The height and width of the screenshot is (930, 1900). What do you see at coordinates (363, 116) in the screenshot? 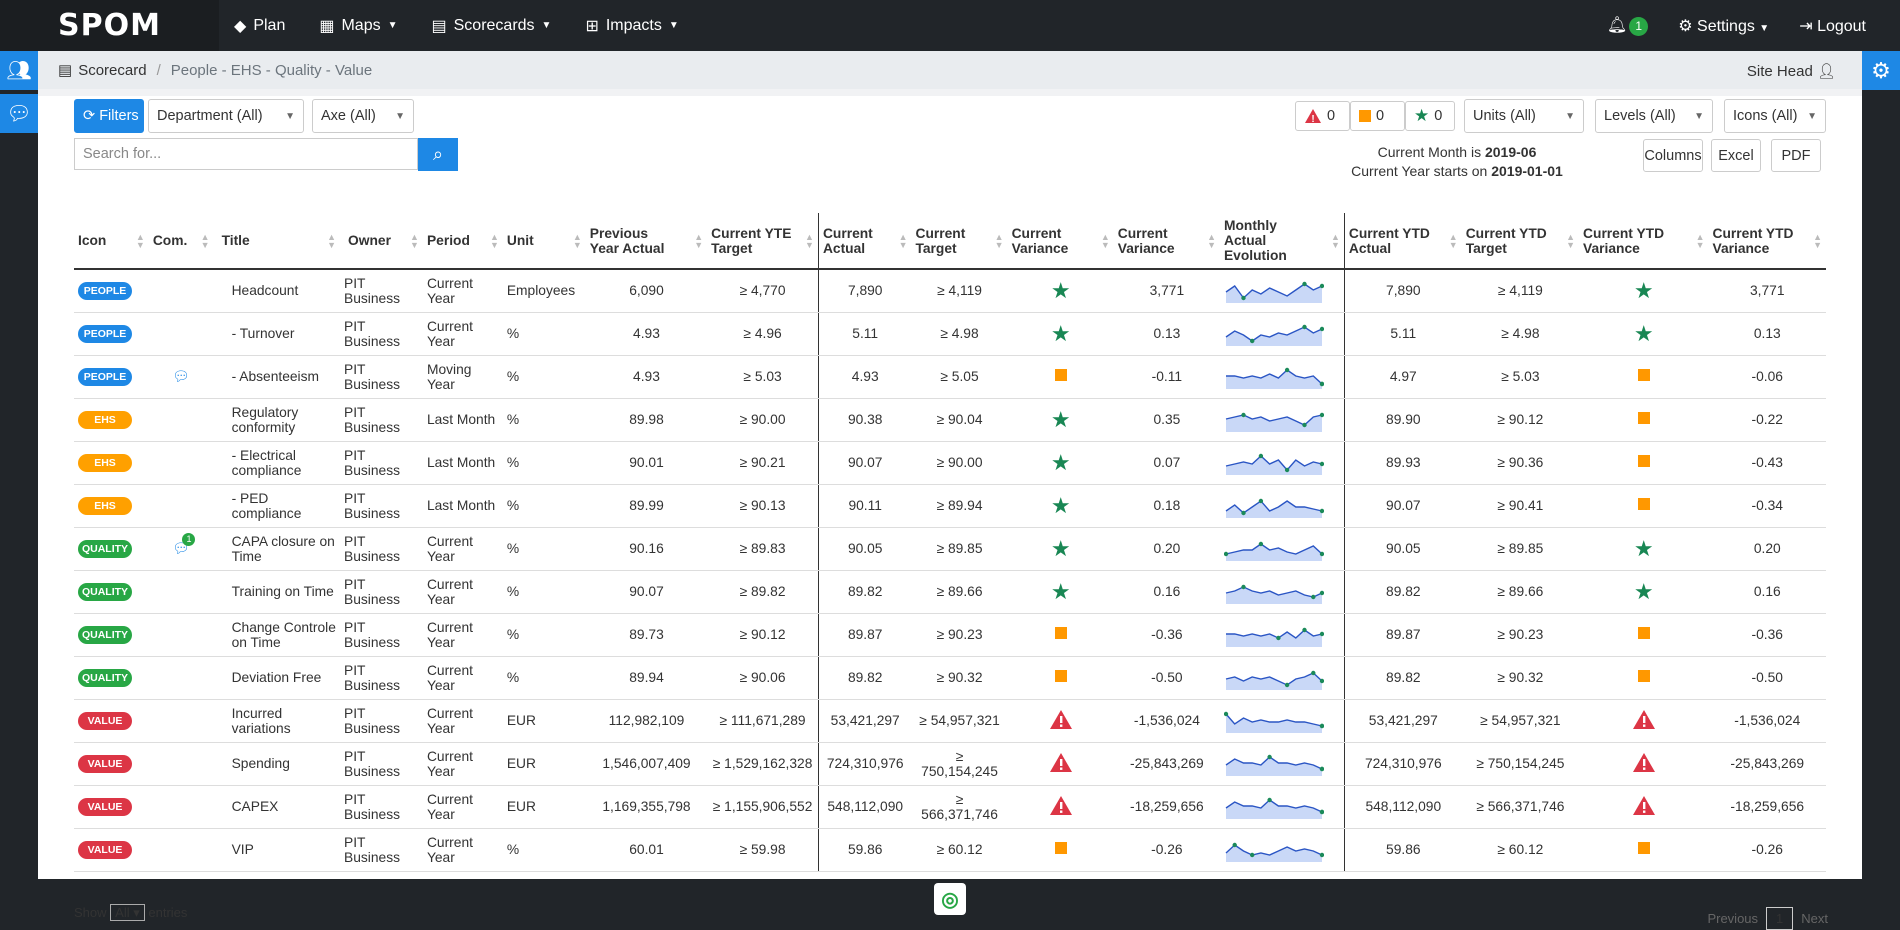
I see `axe-select: Axe (All) ▼` at bounding box center [363, 116].